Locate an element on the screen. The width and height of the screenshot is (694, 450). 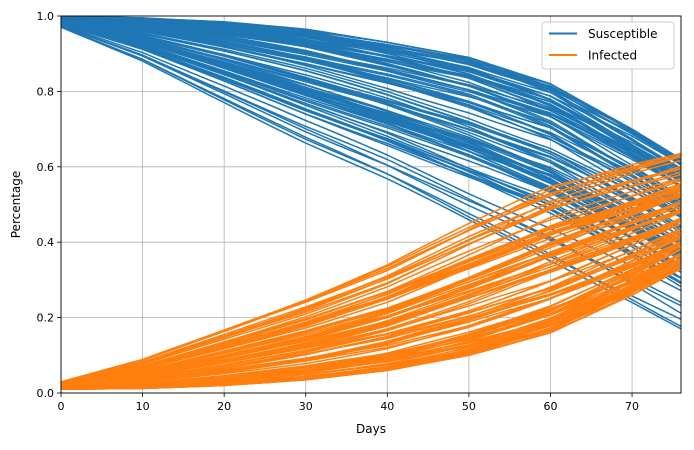
x-tick-label: 40 is located at coordinates (387, 406).